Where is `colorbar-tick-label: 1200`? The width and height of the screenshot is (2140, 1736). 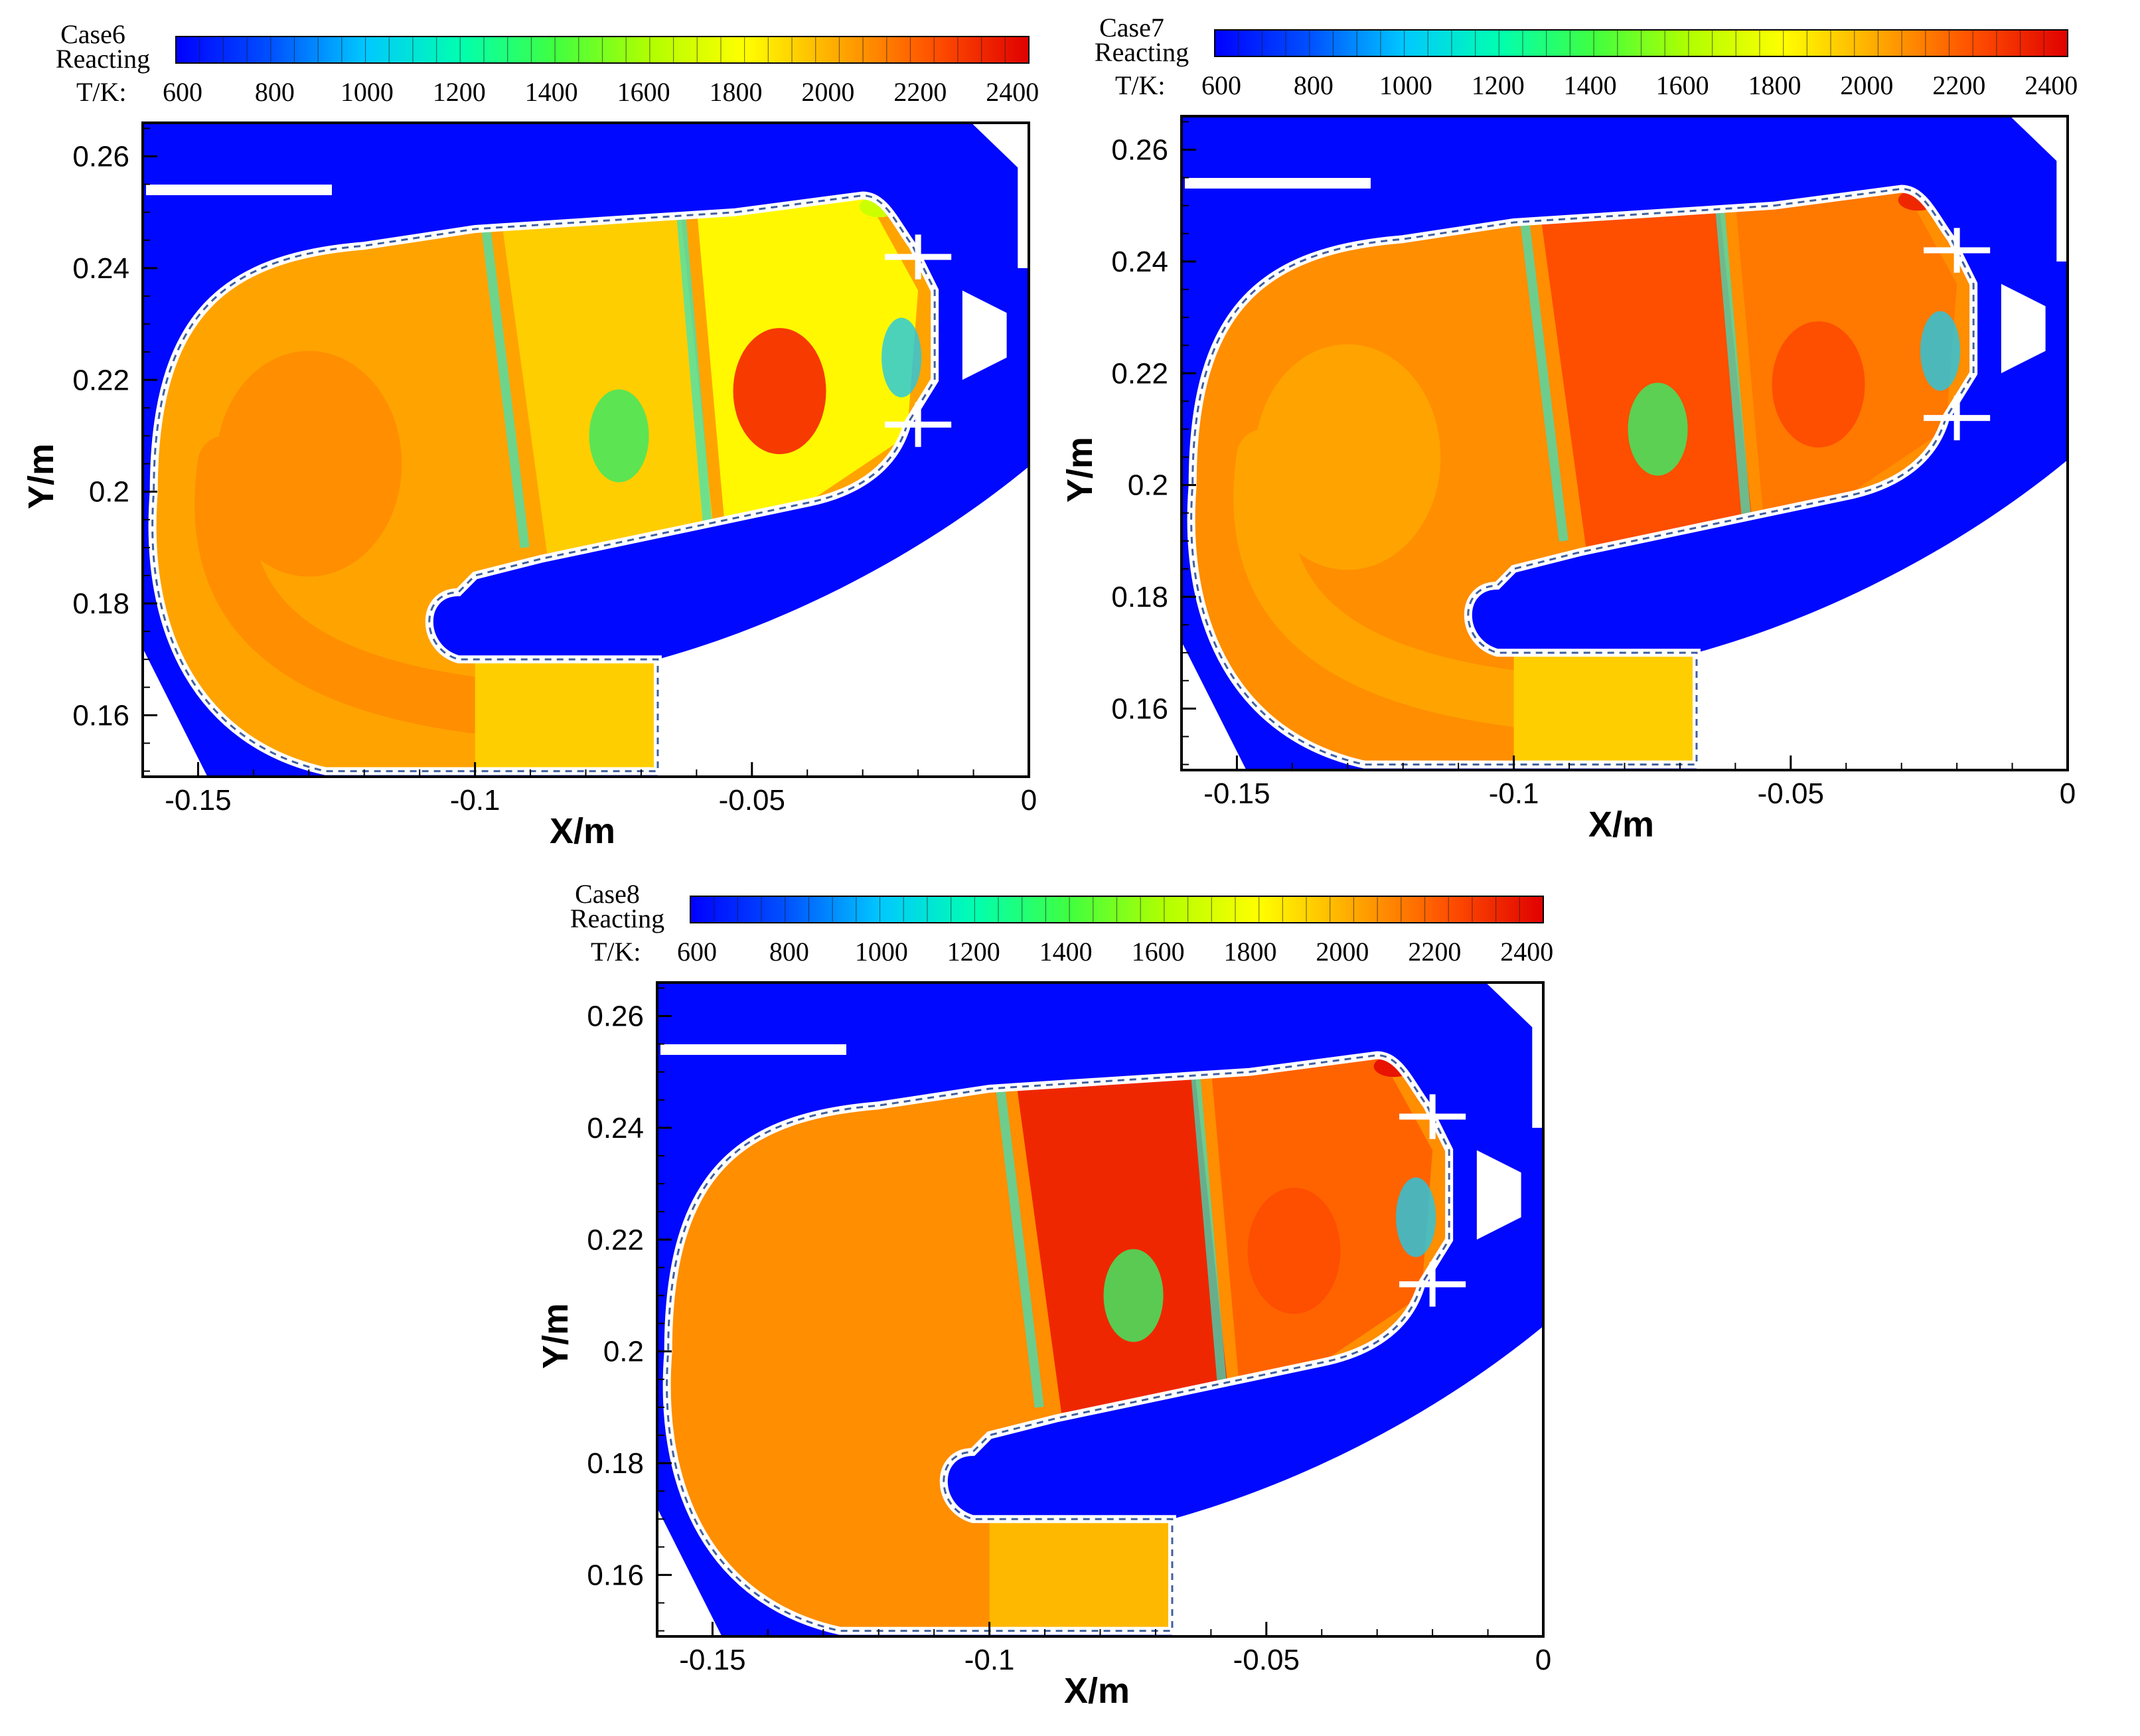
colorbar-tick-label: 1200 is located at coordinates (1499, 85).